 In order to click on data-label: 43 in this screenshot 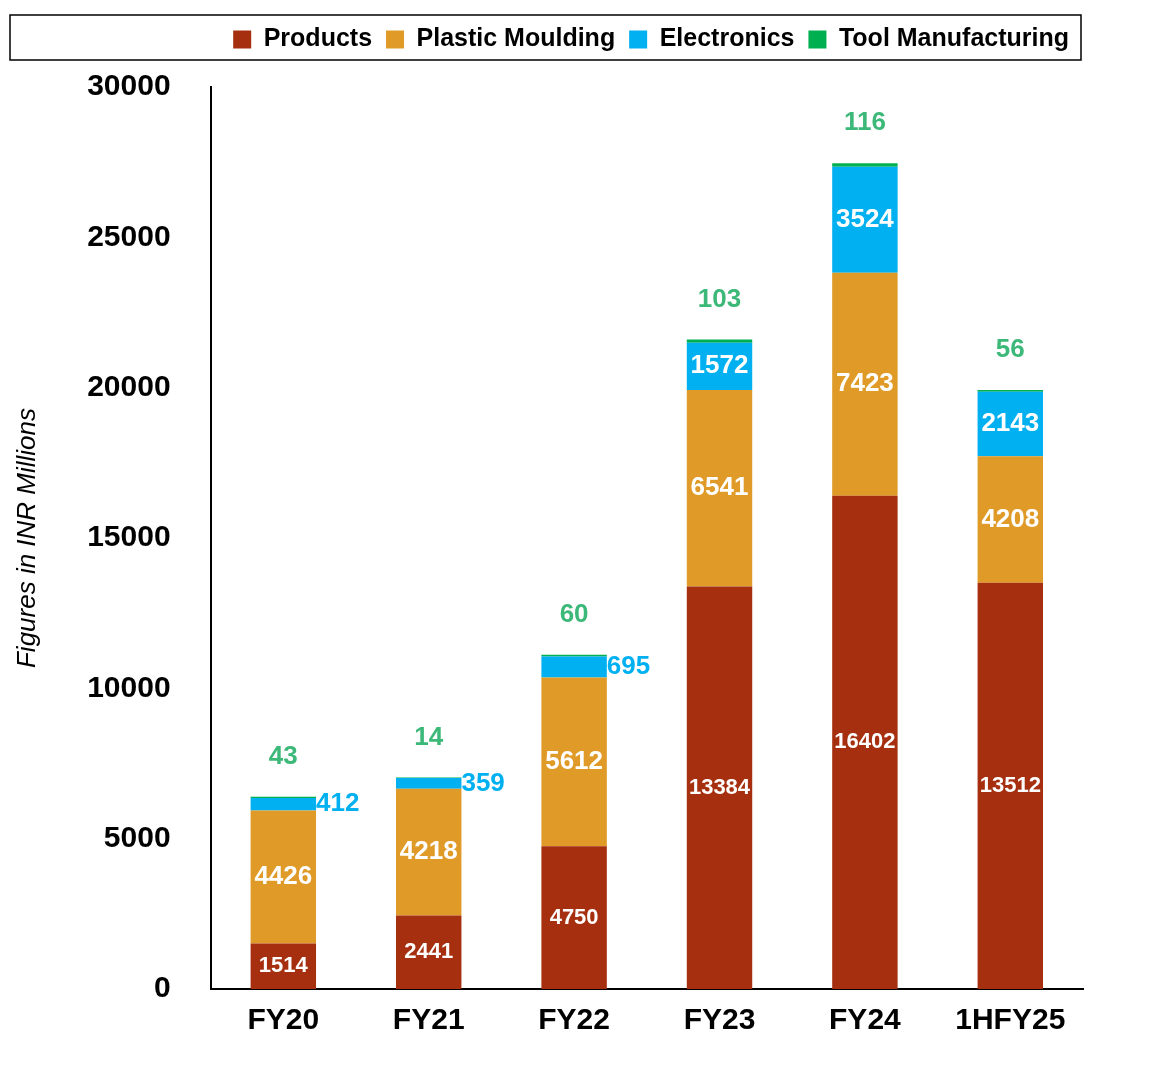, I will do `click(283, 754)`.